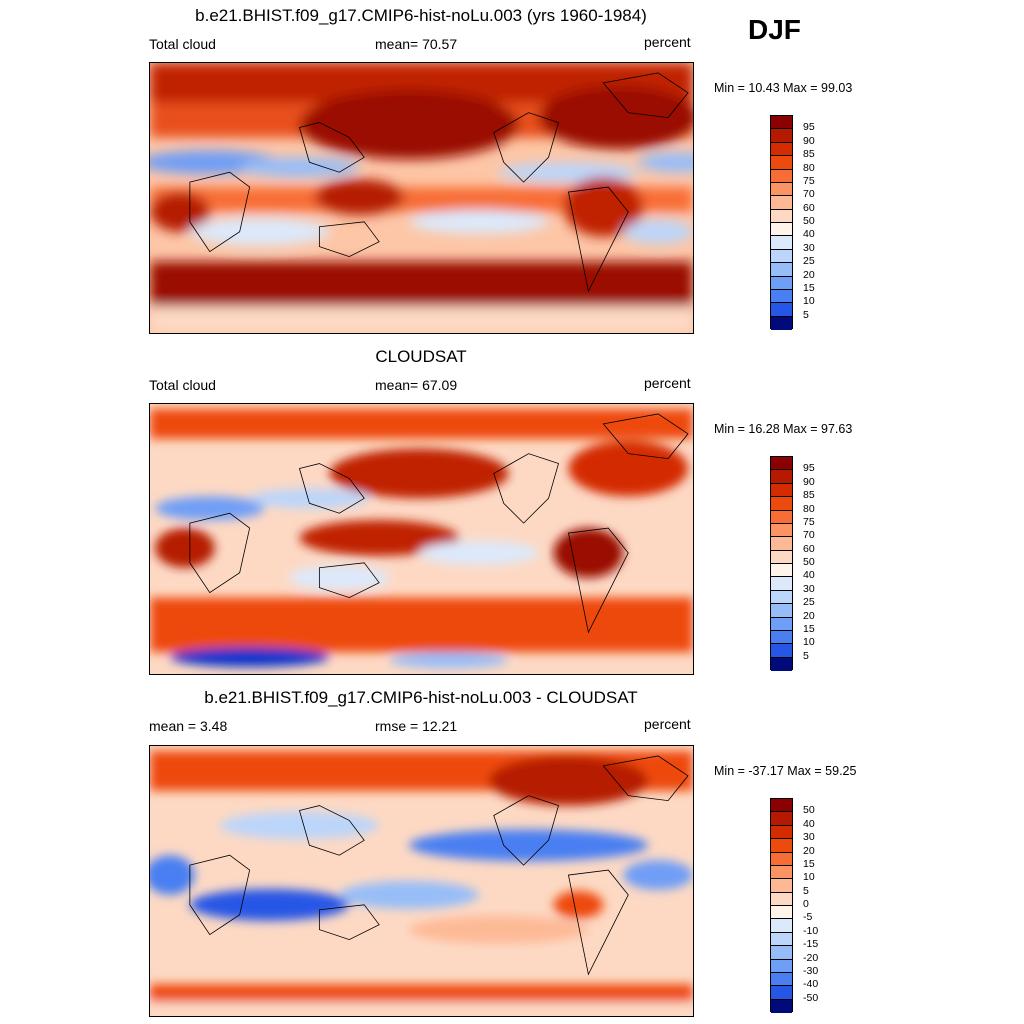 The height and width of the screenshot is (1024, 1024). I want to click on panel-1-colorbar, so click(781, 222).